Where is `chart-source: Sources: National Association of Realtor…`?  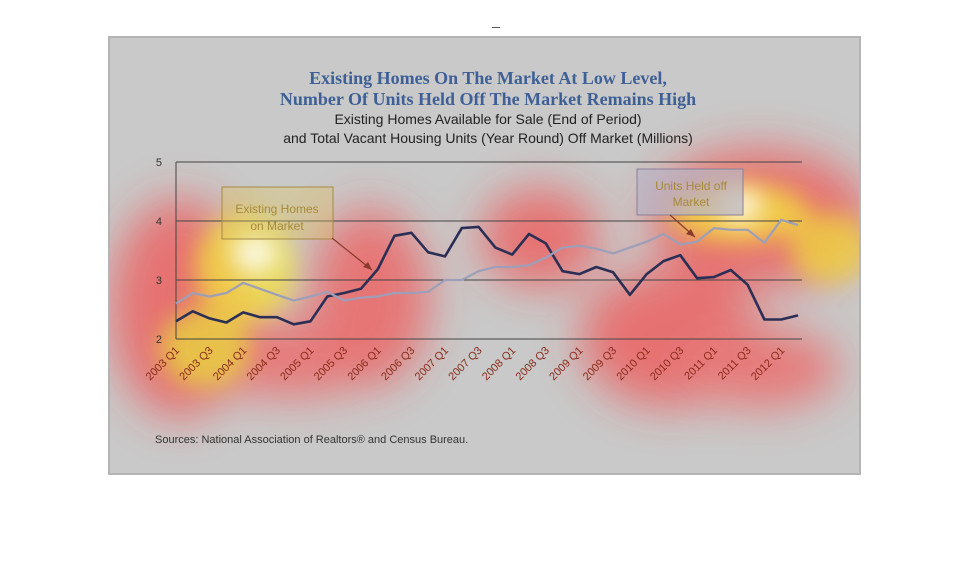
chart-source: Sources: National Association of Realtor… is located at coordinates (311, 440).